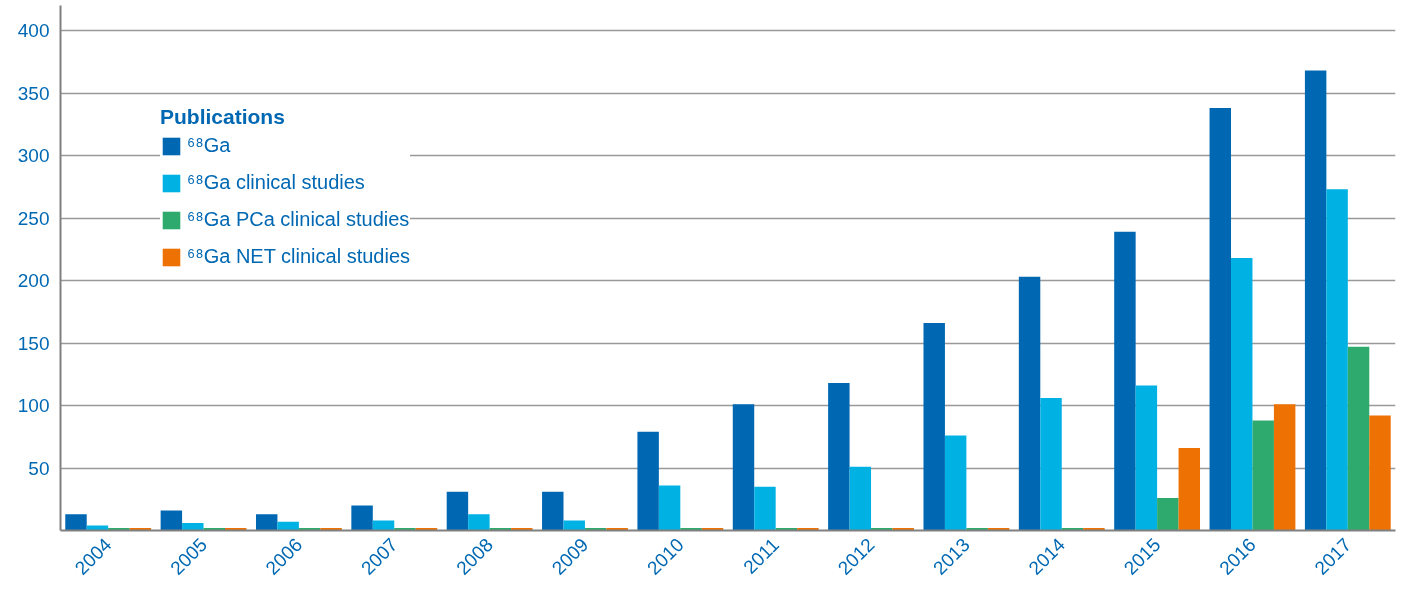 The width and height of the screenshot is (1407, 605). Describe the element at coordinates (33, 93) in the screenshot. I see `y-tick-label: 350` at that location.